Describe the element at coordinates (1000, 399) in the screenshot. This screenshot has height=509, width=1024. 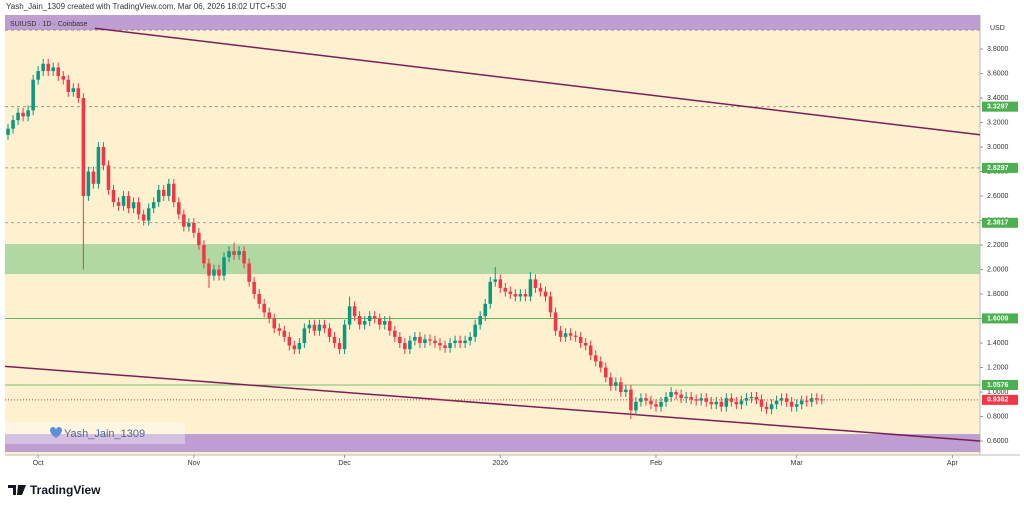
I see `last-price-tag` at that location.